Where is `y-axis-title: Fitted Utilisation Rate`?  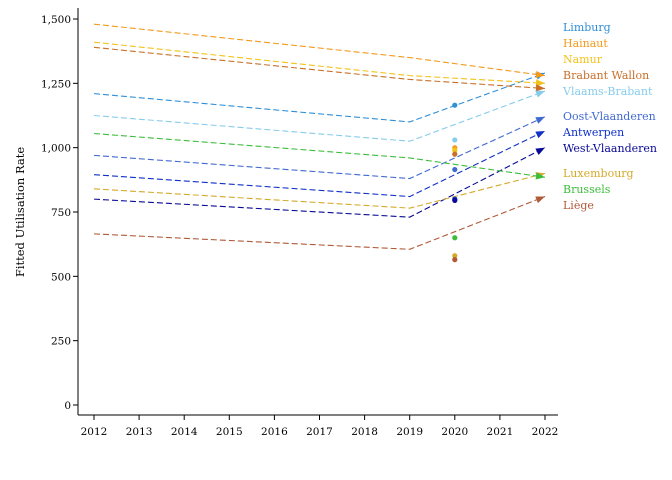 y-axis-title: Fitted Utilisation Rate is located at coordinates (20, 212).